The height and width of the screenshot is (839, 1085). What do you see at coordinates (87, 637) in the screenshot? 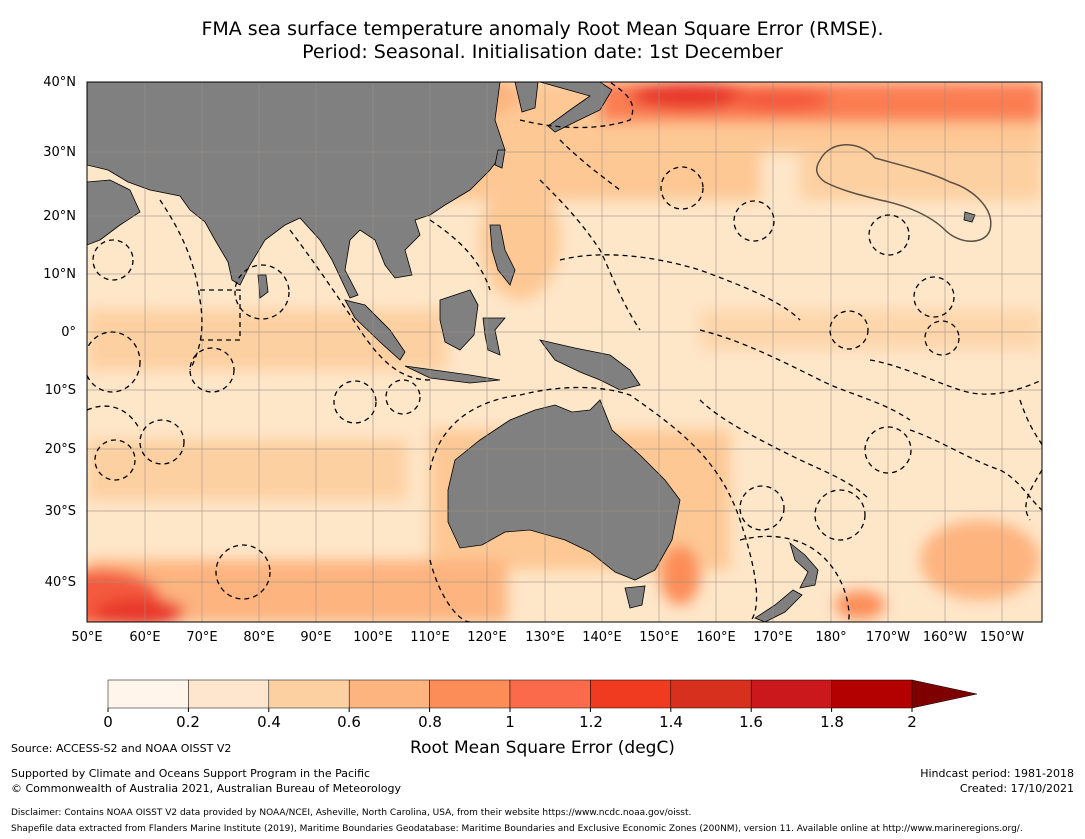
I see `lon-label-50e: 50°E` at bounding box center [87, 637].